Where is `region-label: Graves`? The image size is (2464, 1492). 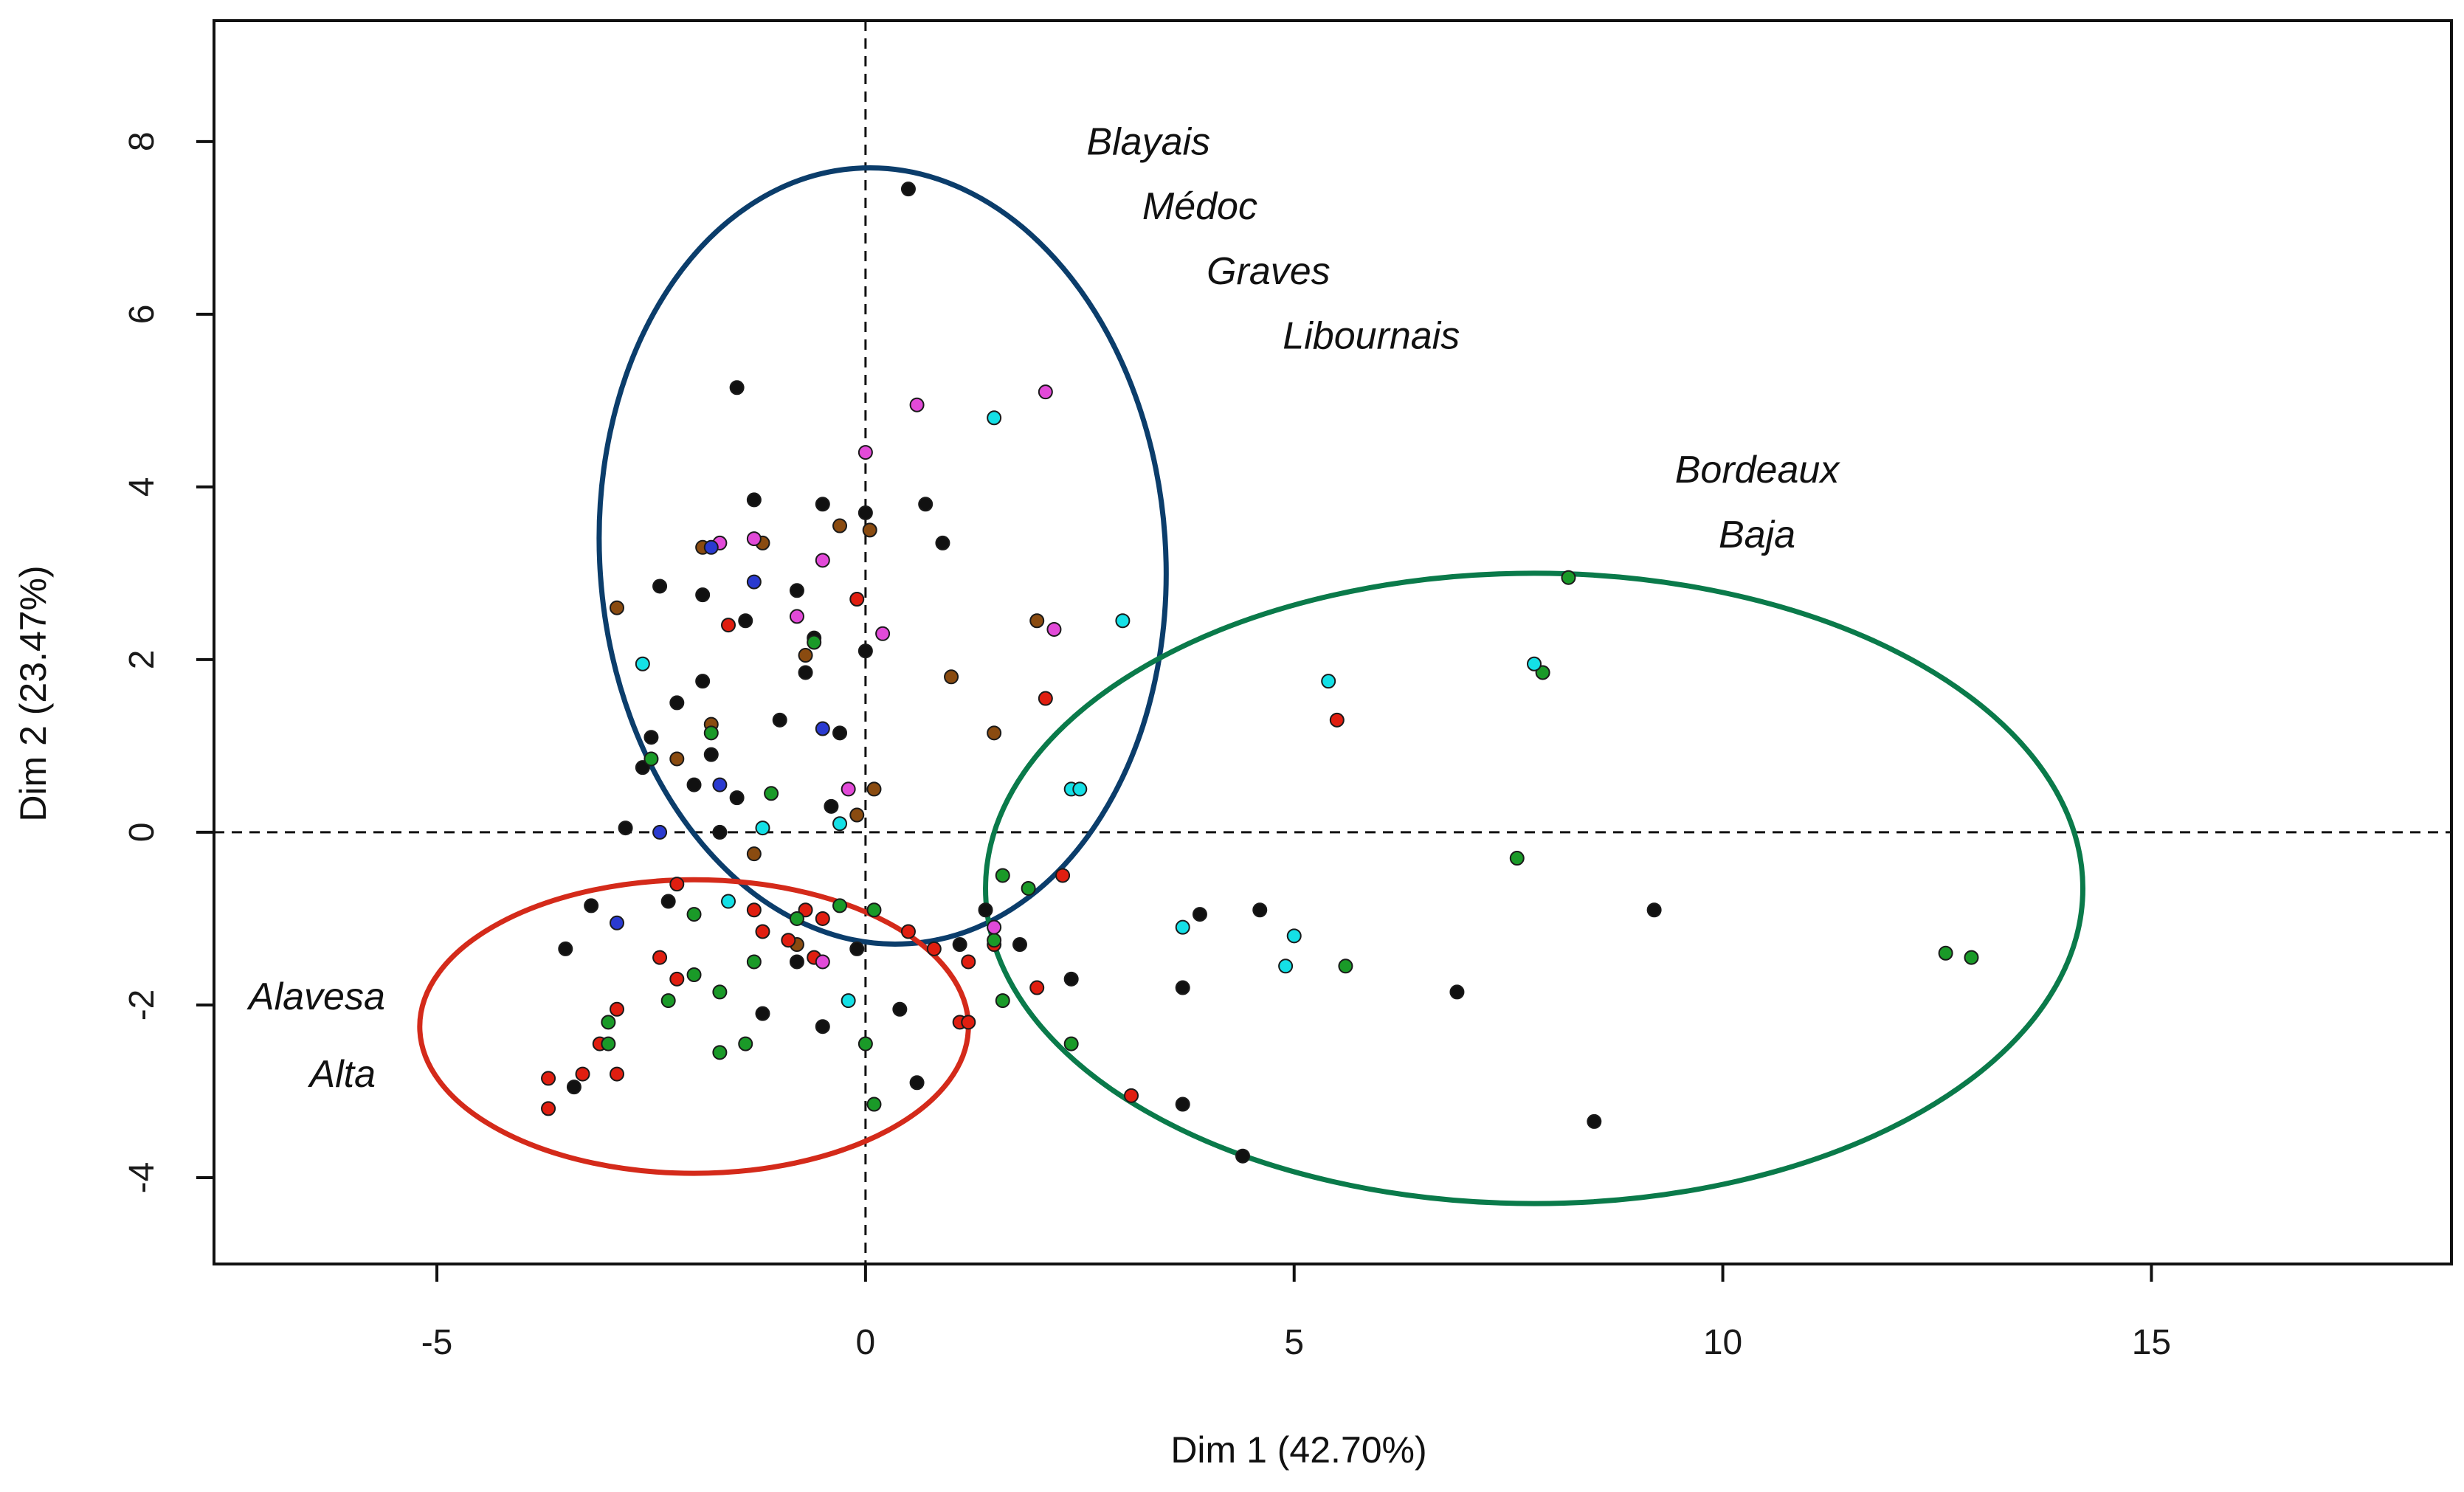 region-label: Graves is located at coordinates (1269, 271).